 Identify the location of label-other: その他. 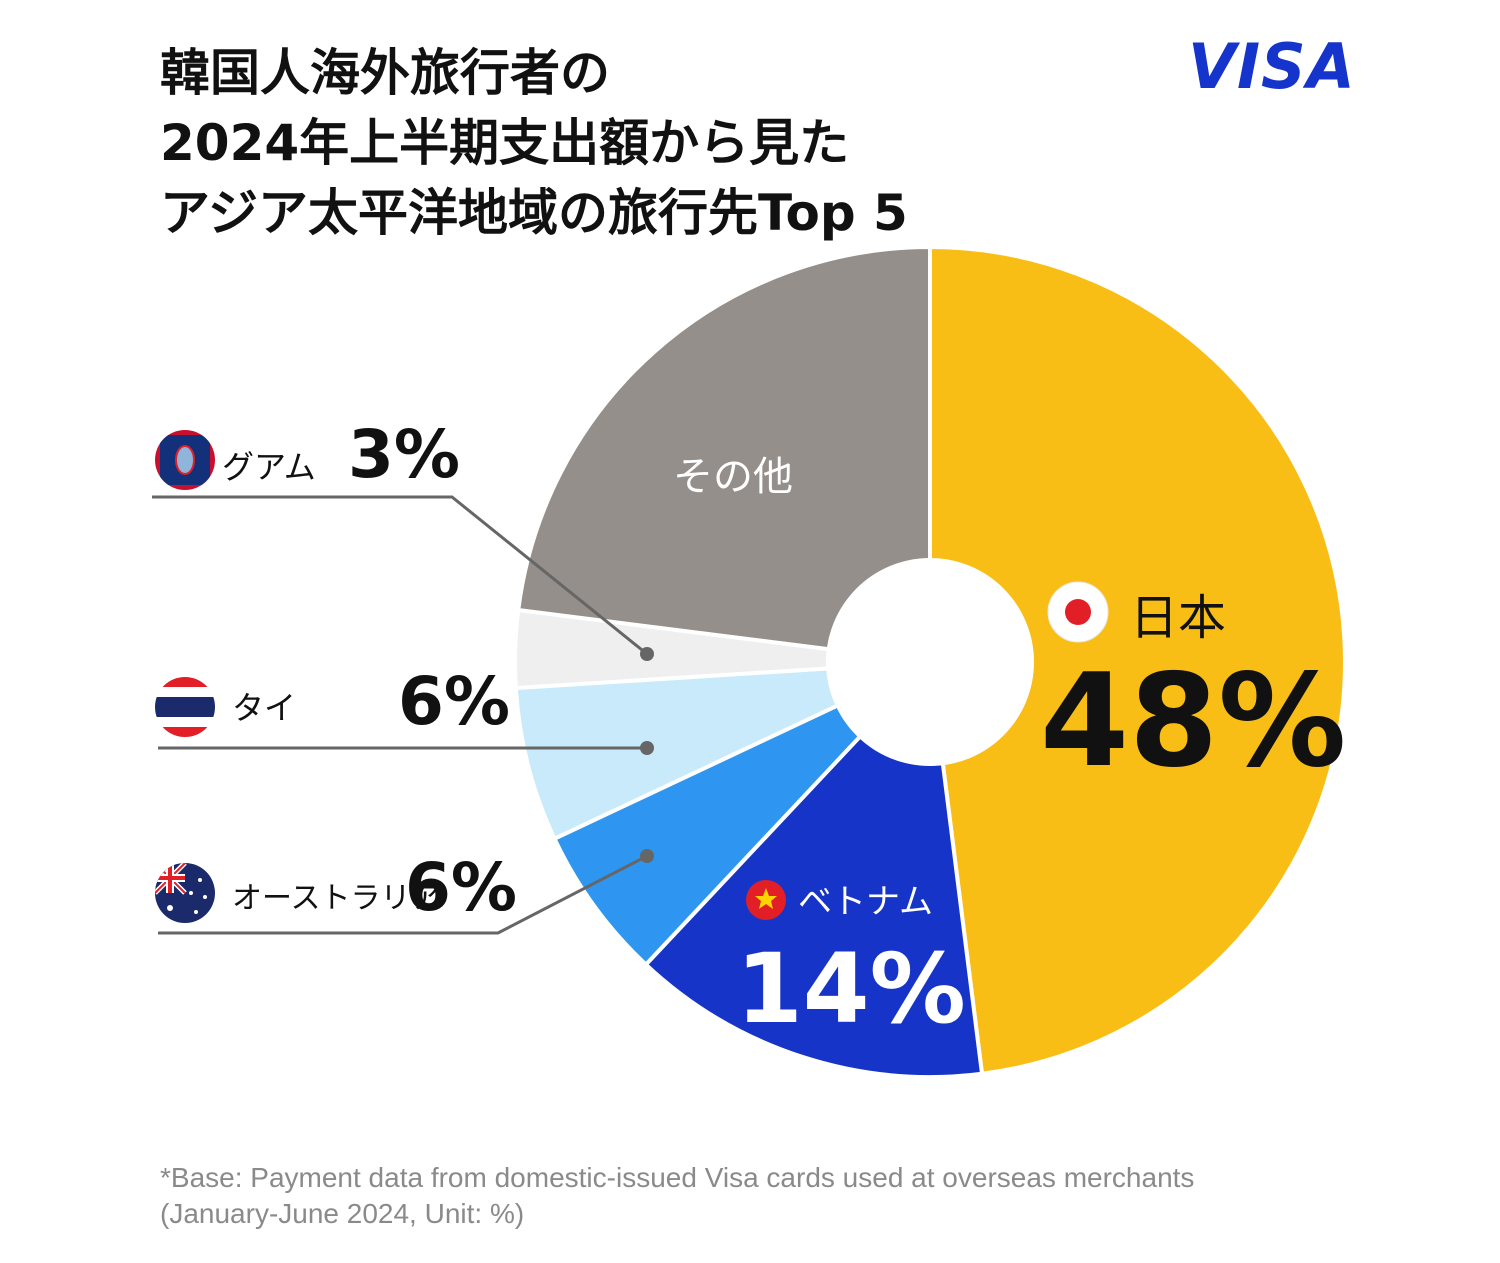
(733, 477).